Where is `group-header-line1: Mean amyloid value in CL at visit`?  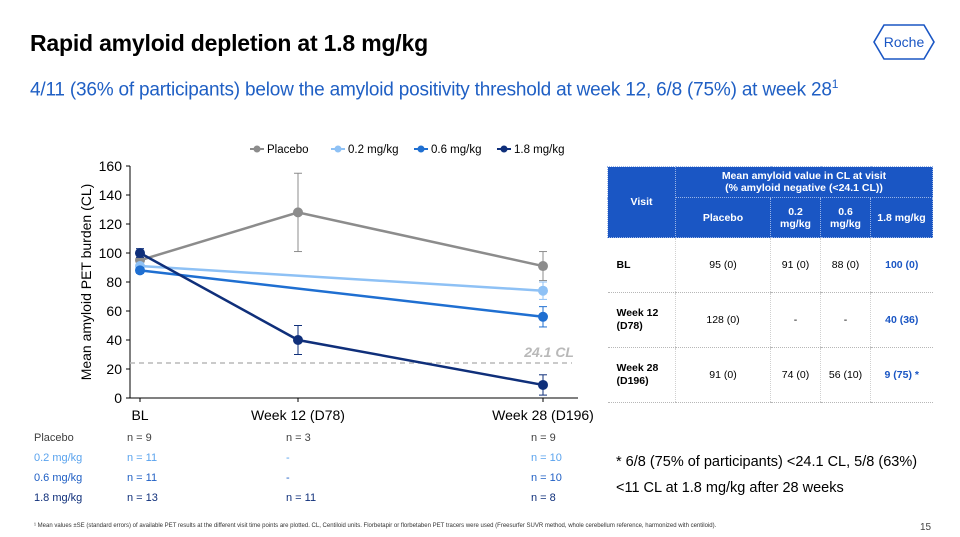 group-header-line1: Mean amyloid value in CL at visit is located at coordinates (804, 176).